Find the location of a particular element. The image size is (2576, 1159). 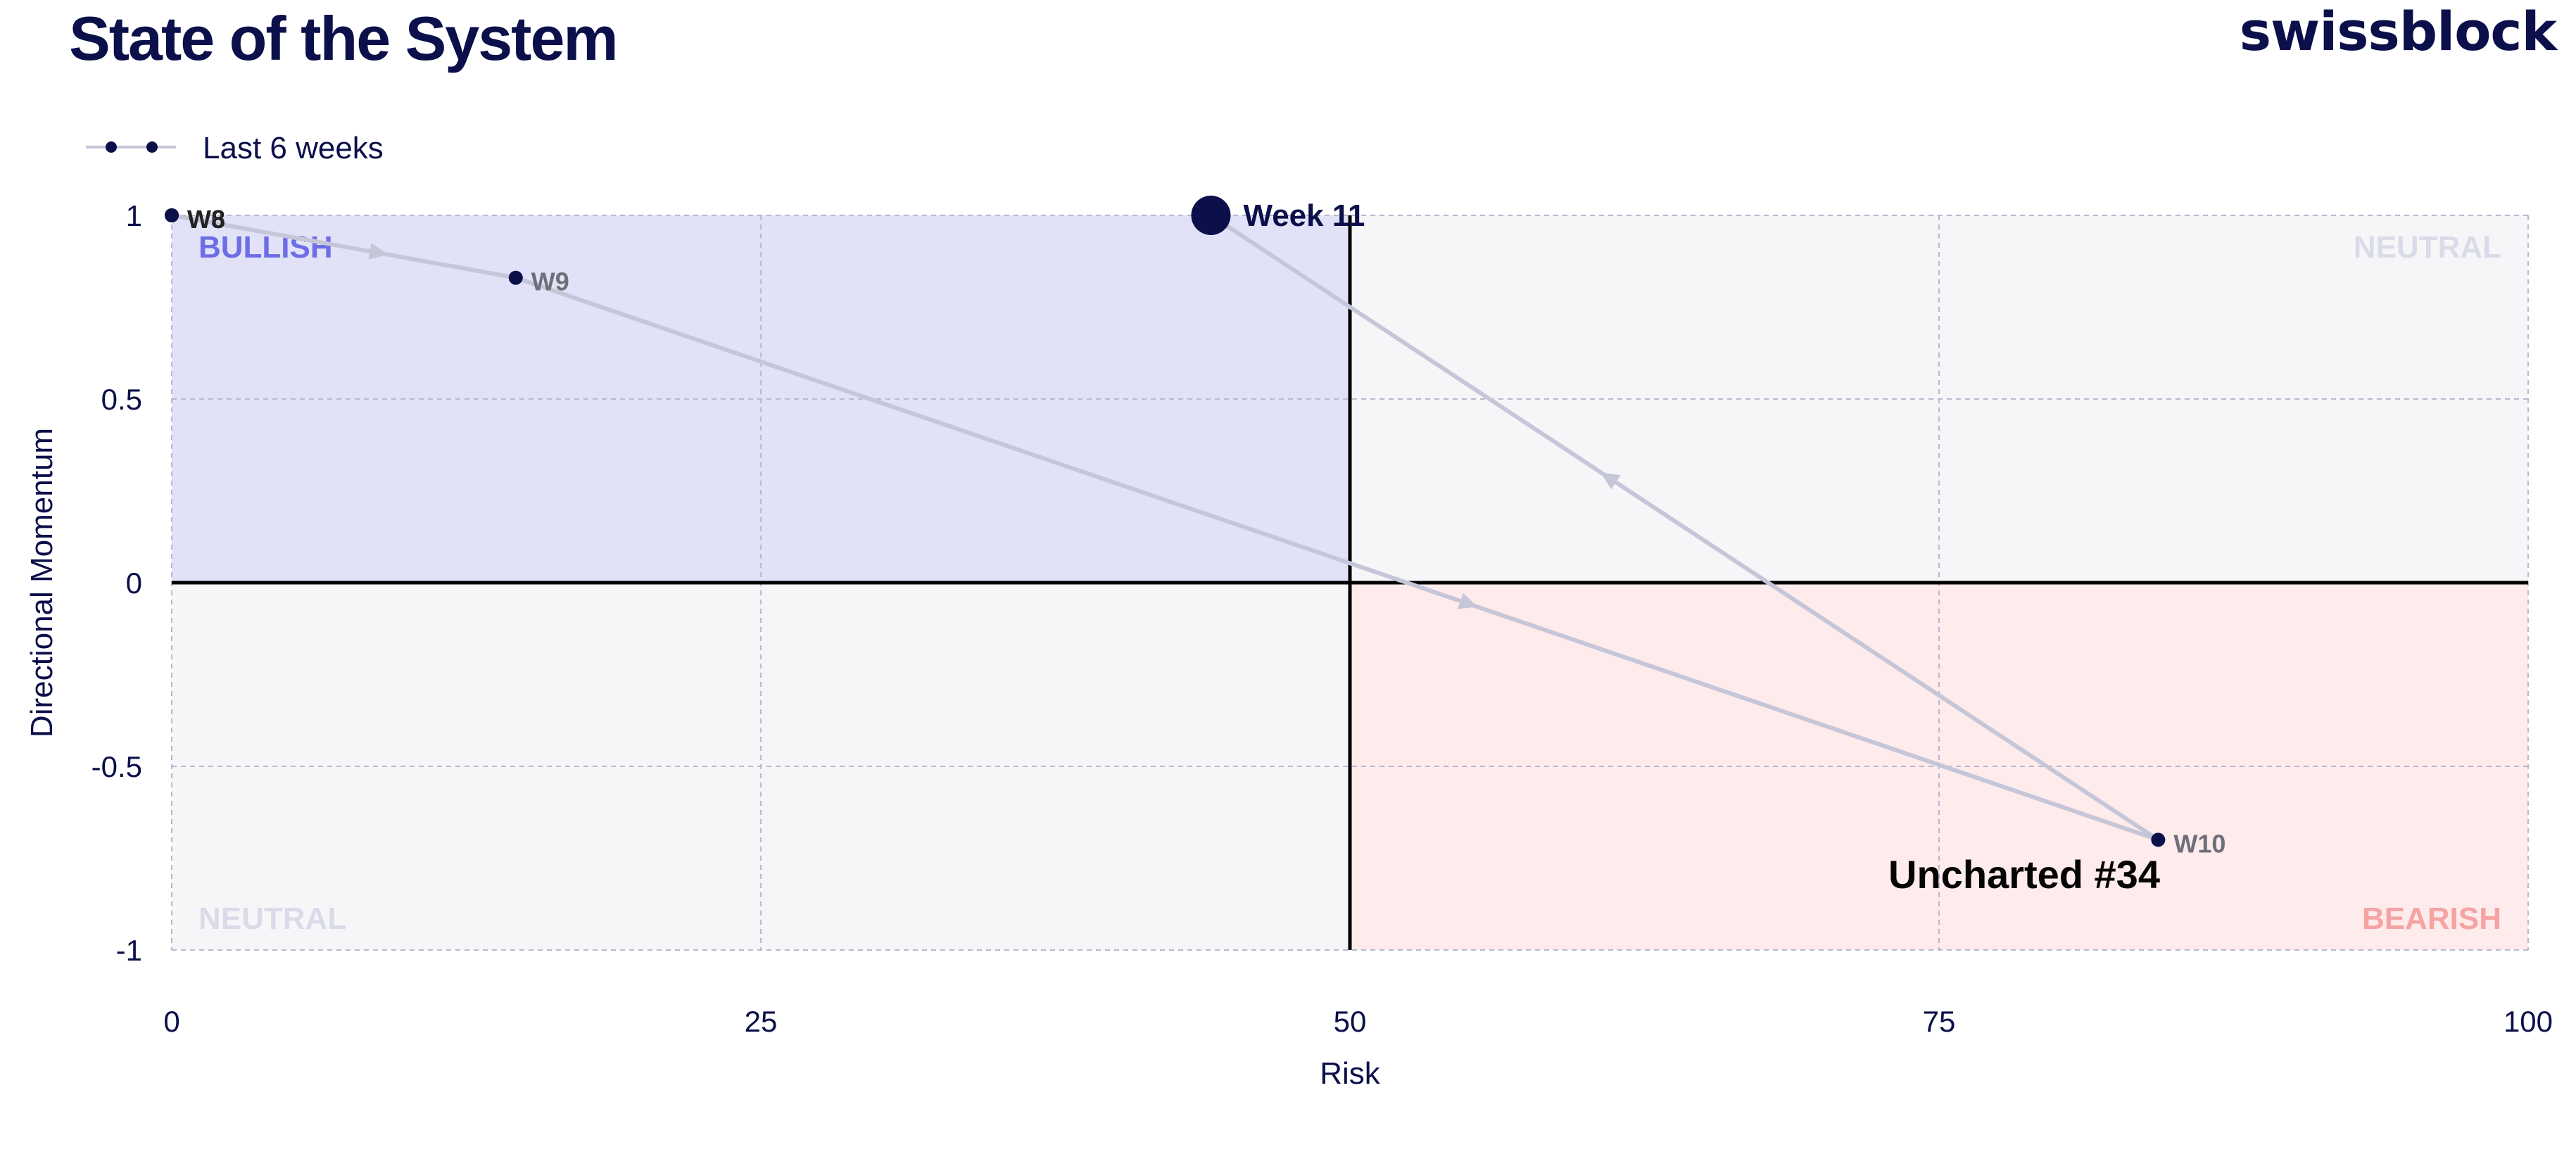

x-axis-label: Risk is located at coordinates (1350, 1073).